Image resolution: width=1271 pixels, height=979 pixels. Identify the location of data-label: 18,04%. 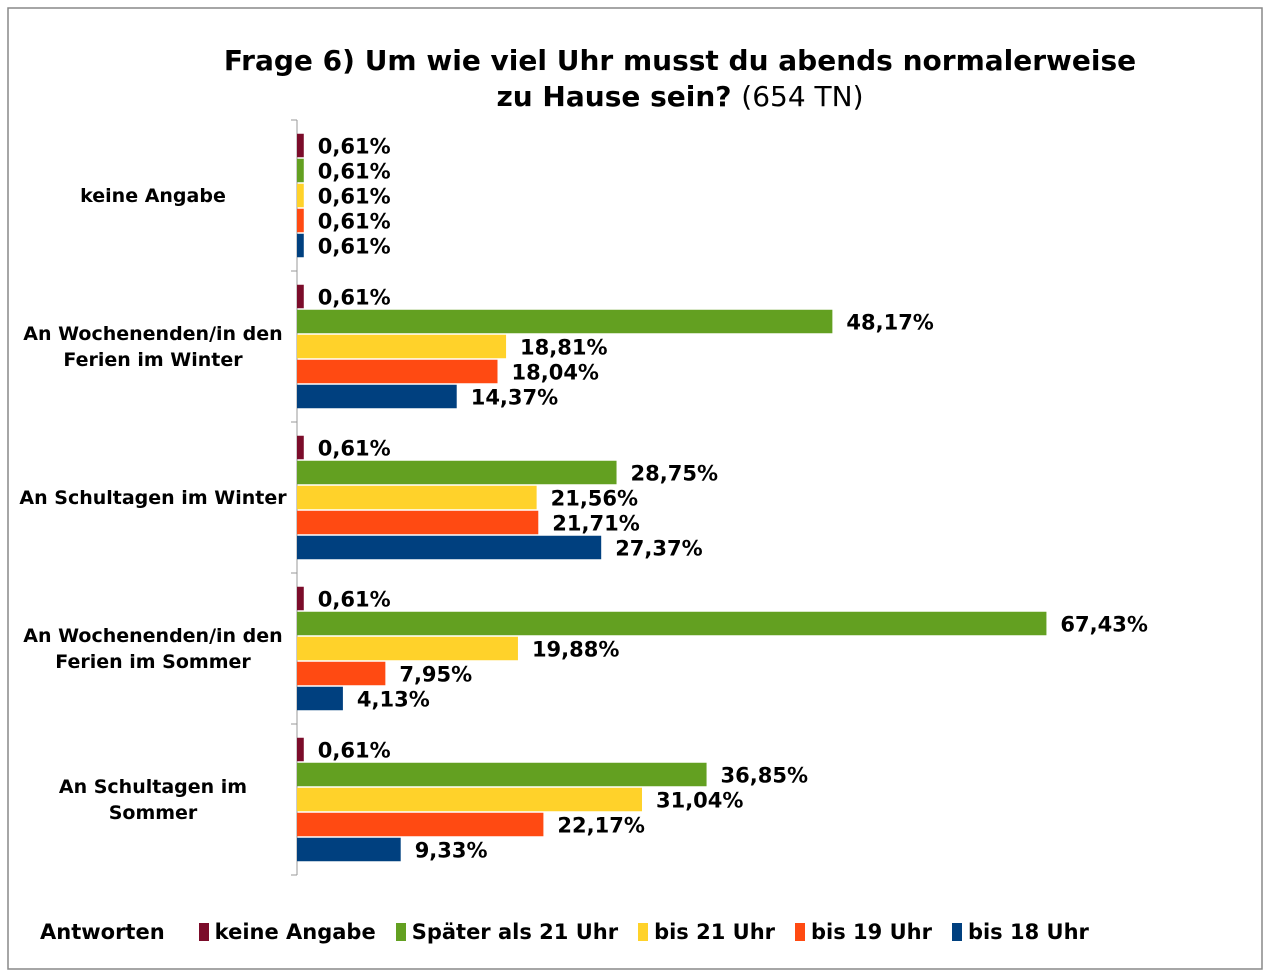
(555, 373).